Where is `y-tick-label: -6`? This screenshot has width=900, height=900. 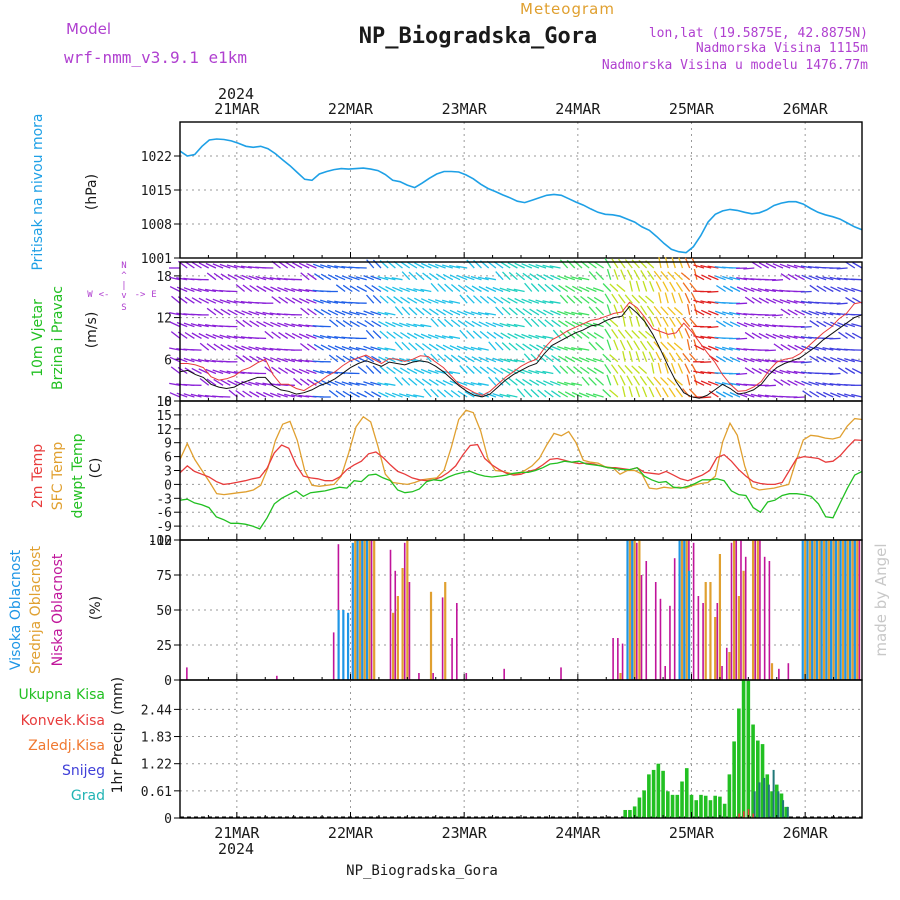 y-tick-label: -6 is located at coordinates (164, 513).